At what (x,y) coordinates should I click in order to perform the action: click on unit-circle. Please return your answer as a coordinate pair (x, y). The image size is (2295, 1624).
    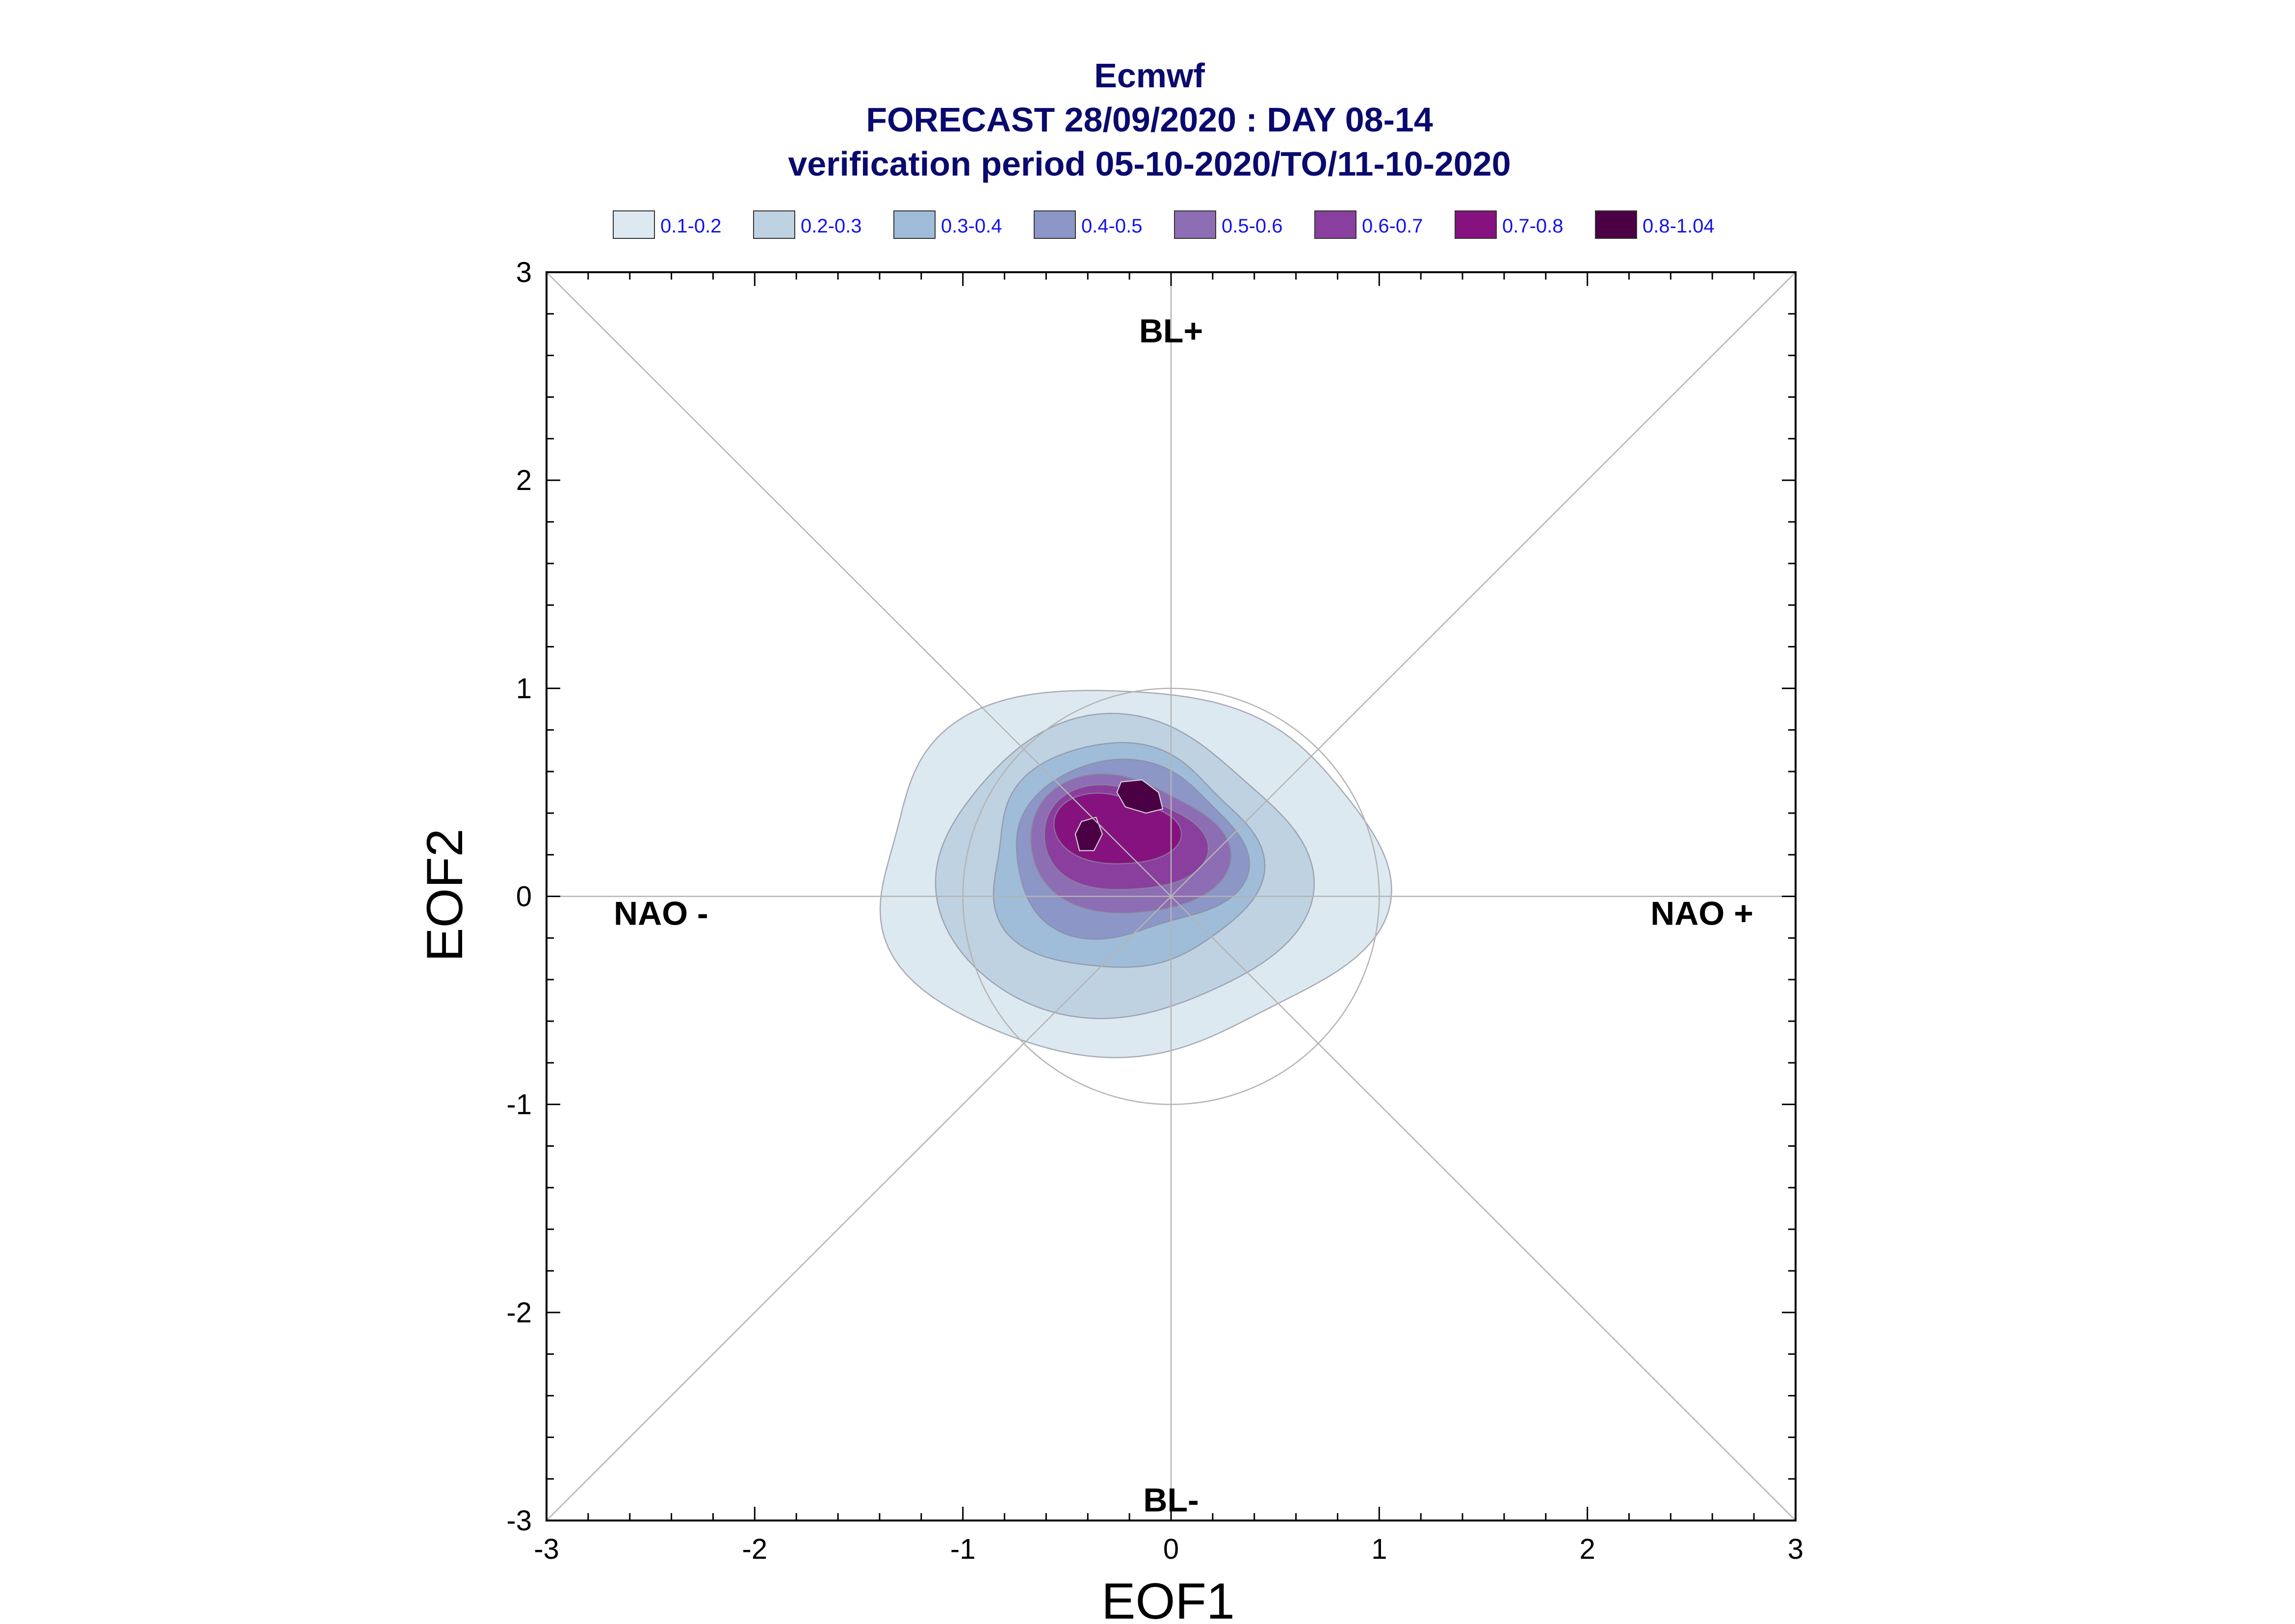
    Looking at the image, I should click on (1171, 896).